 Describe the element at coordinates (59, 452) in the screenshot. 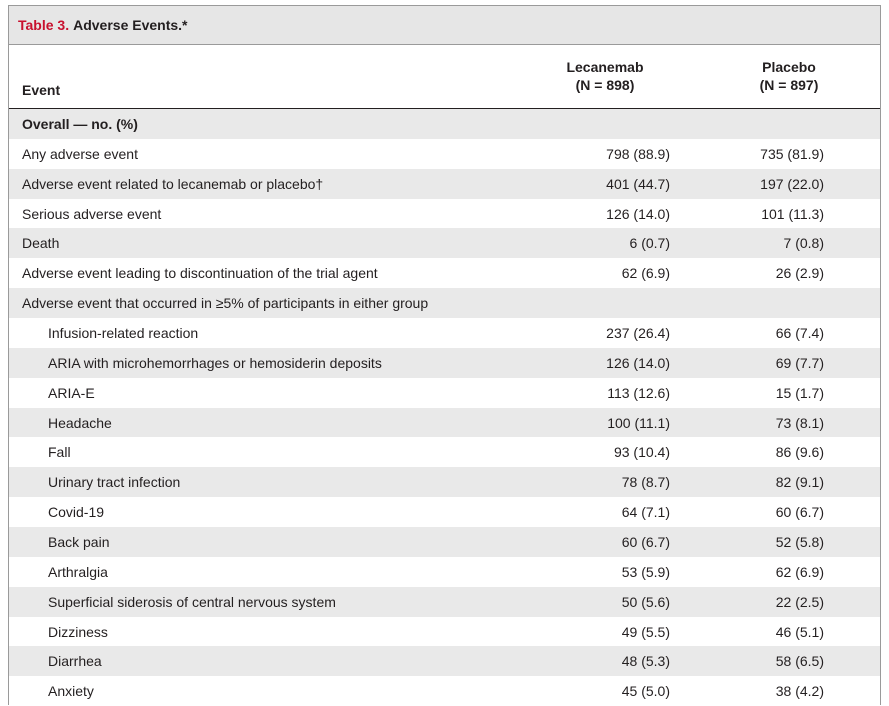

I see `cell-event: Fall` at that location.